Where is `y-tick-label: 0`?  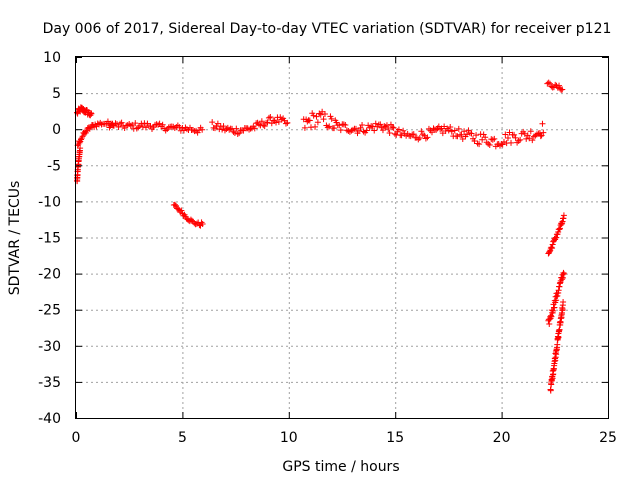
y-tick-label: 0 is located at coordinates (56, 130).